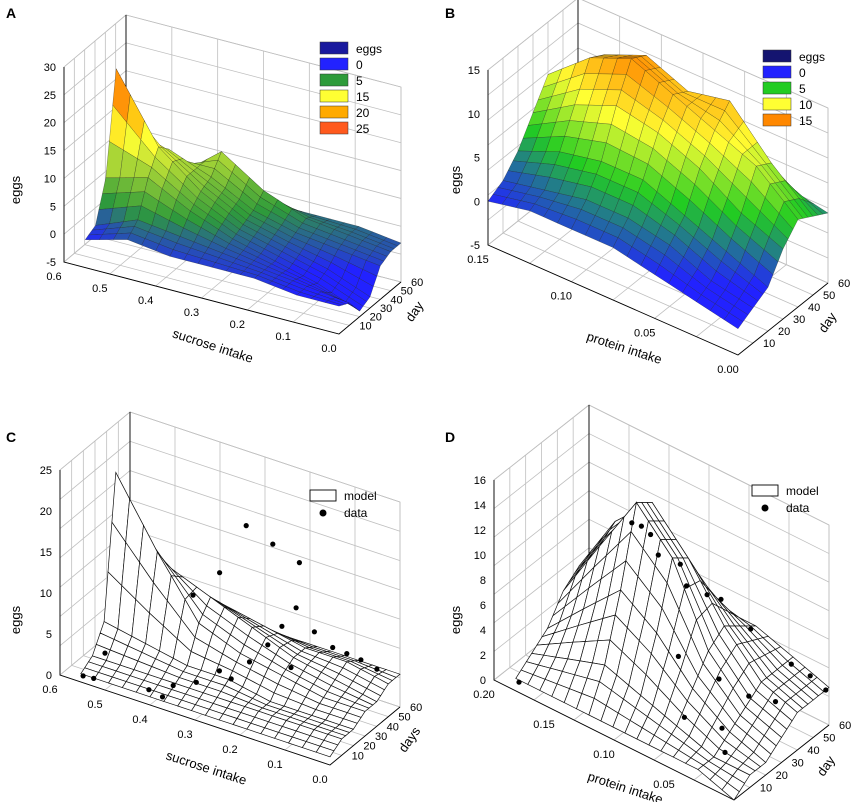  What do you see at coordinates (274, 765) in the screenshot?
I see `x-tick-label: 0.1` at bounding box center [274, 765].